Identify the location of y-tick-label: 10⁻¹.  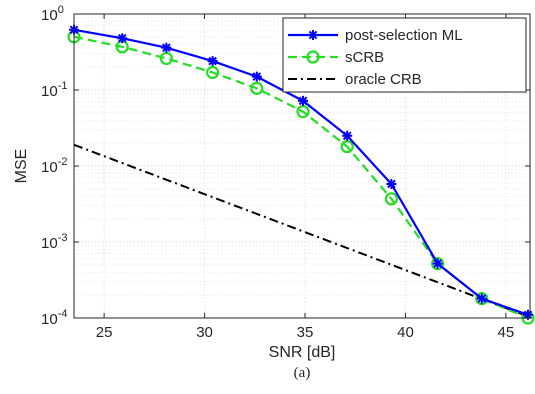
(54, 90).